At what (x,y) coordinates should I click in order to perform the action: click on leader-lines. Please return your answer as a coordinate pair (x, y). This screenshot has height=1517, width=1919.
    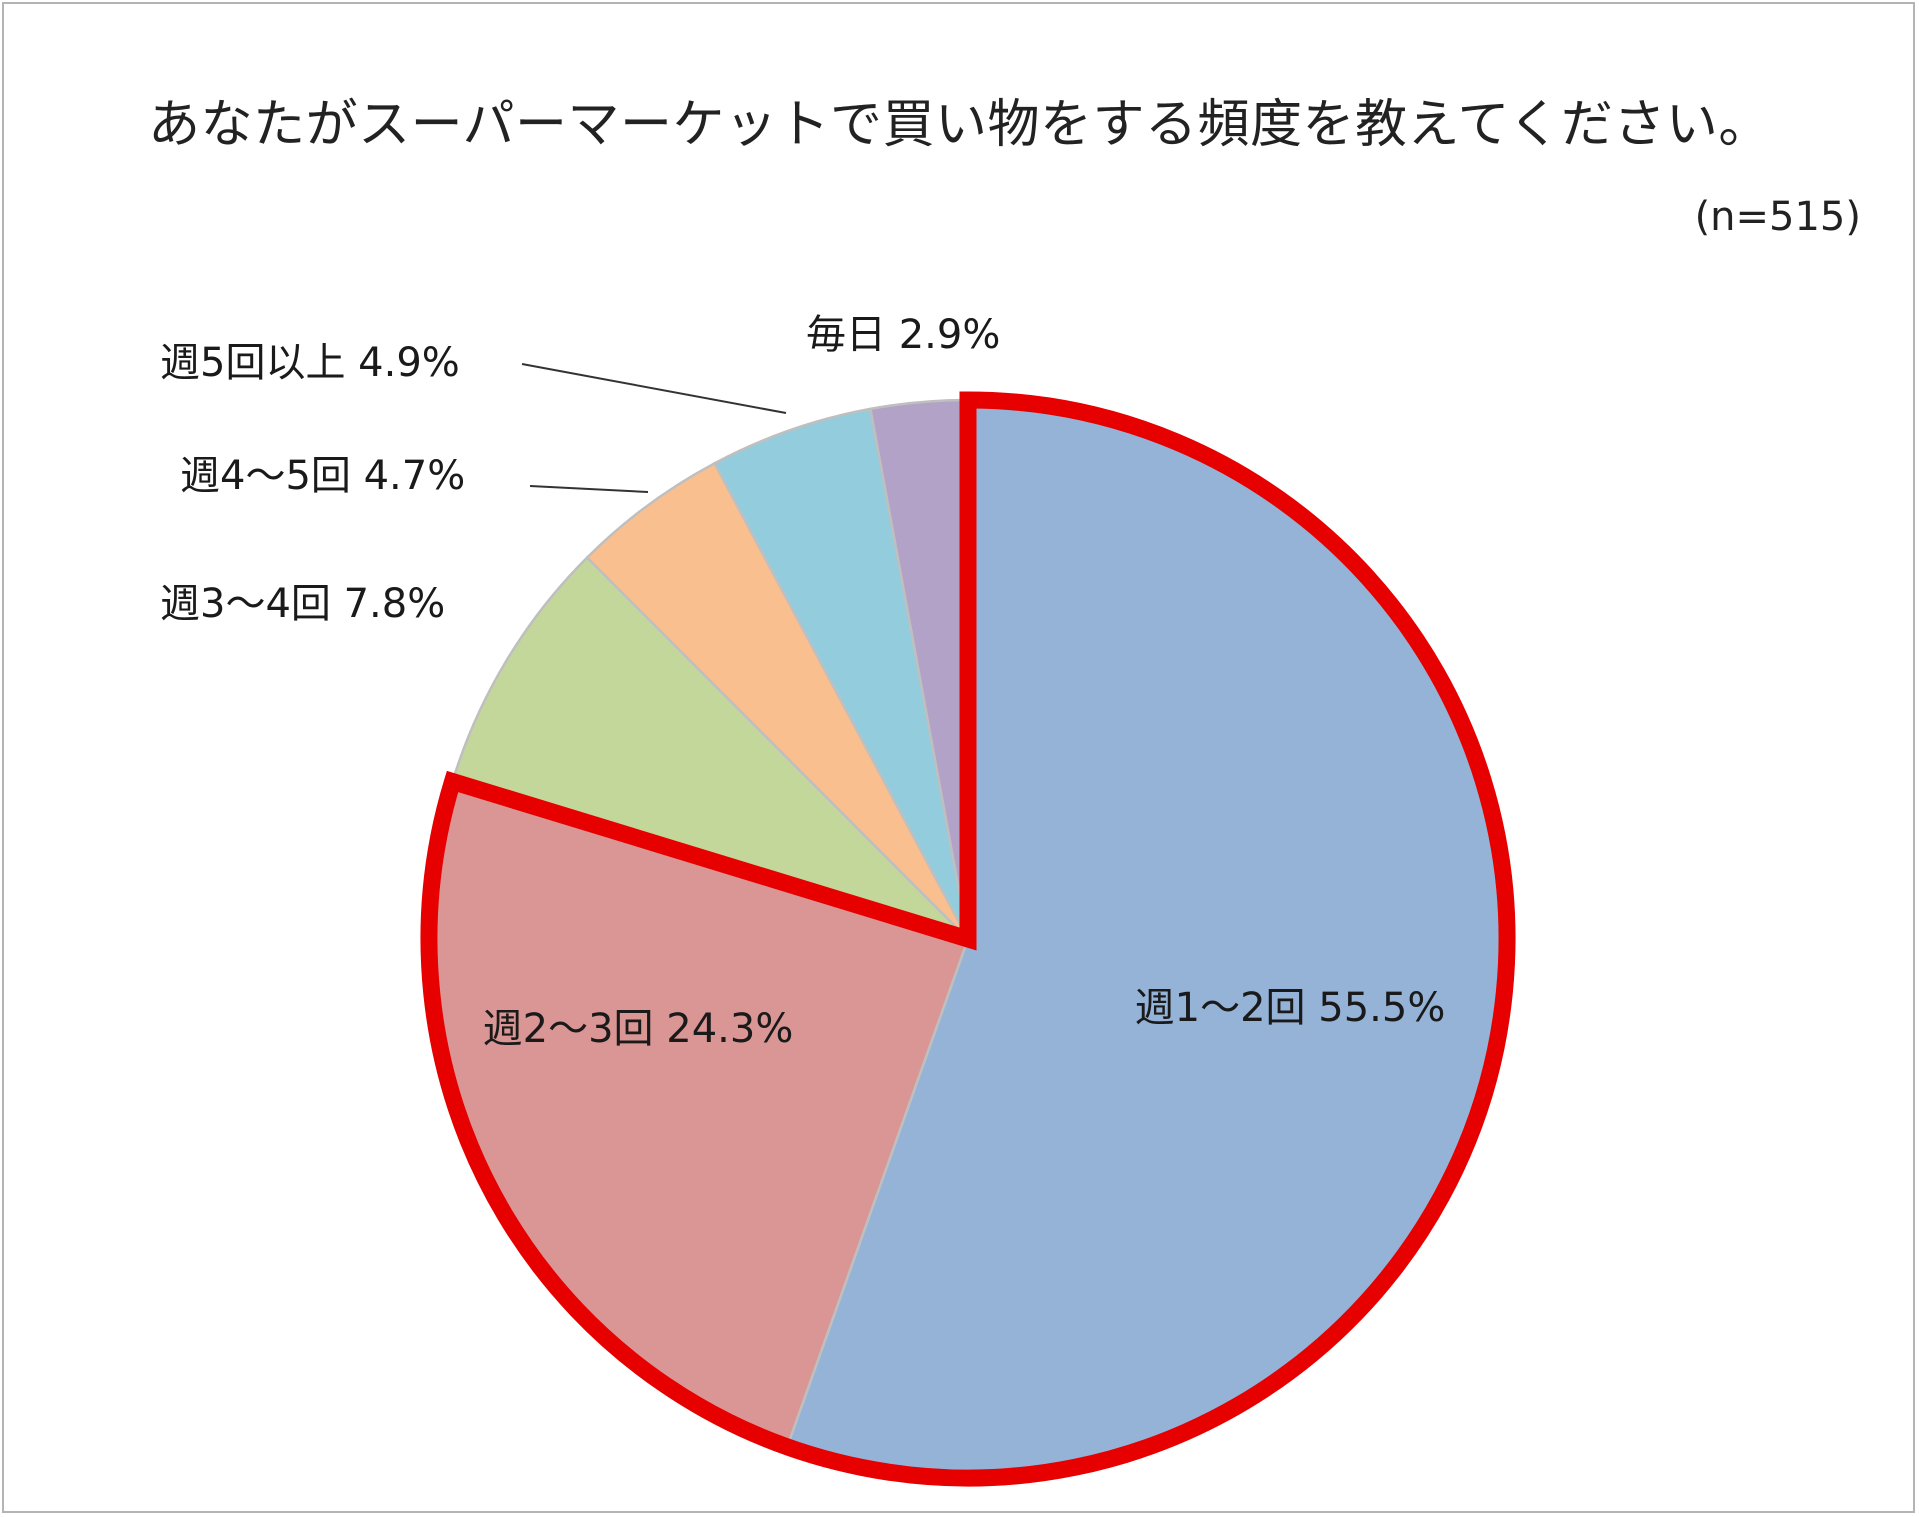
    Looking at the image, I should click on (654, 428).